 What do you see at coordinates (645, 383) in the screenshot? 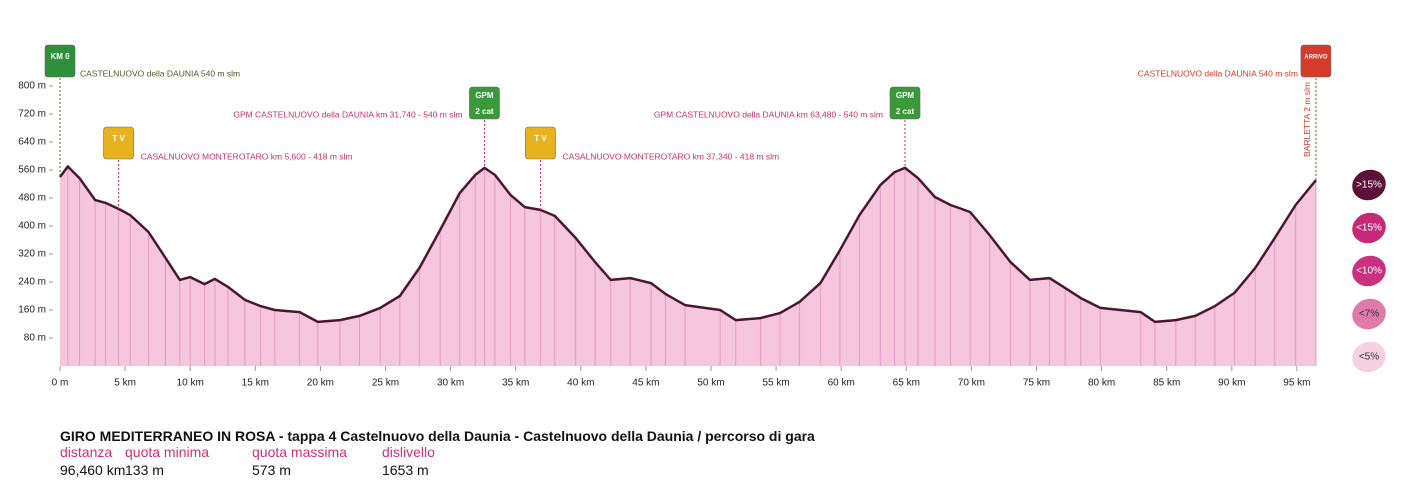
I see `x-tick-label: 45 km` at bounding box center [645, 383].